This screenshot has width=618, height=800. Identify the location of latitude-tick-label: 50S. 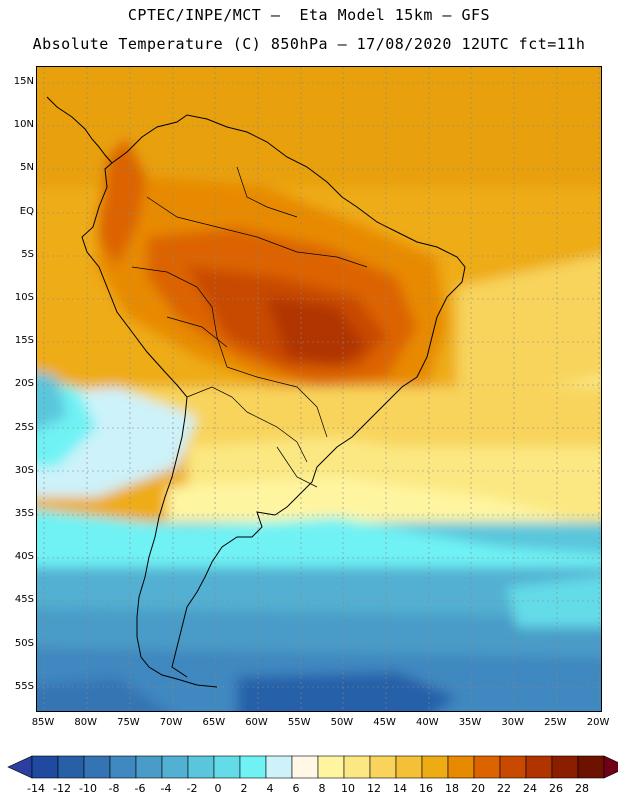
(24, 643).